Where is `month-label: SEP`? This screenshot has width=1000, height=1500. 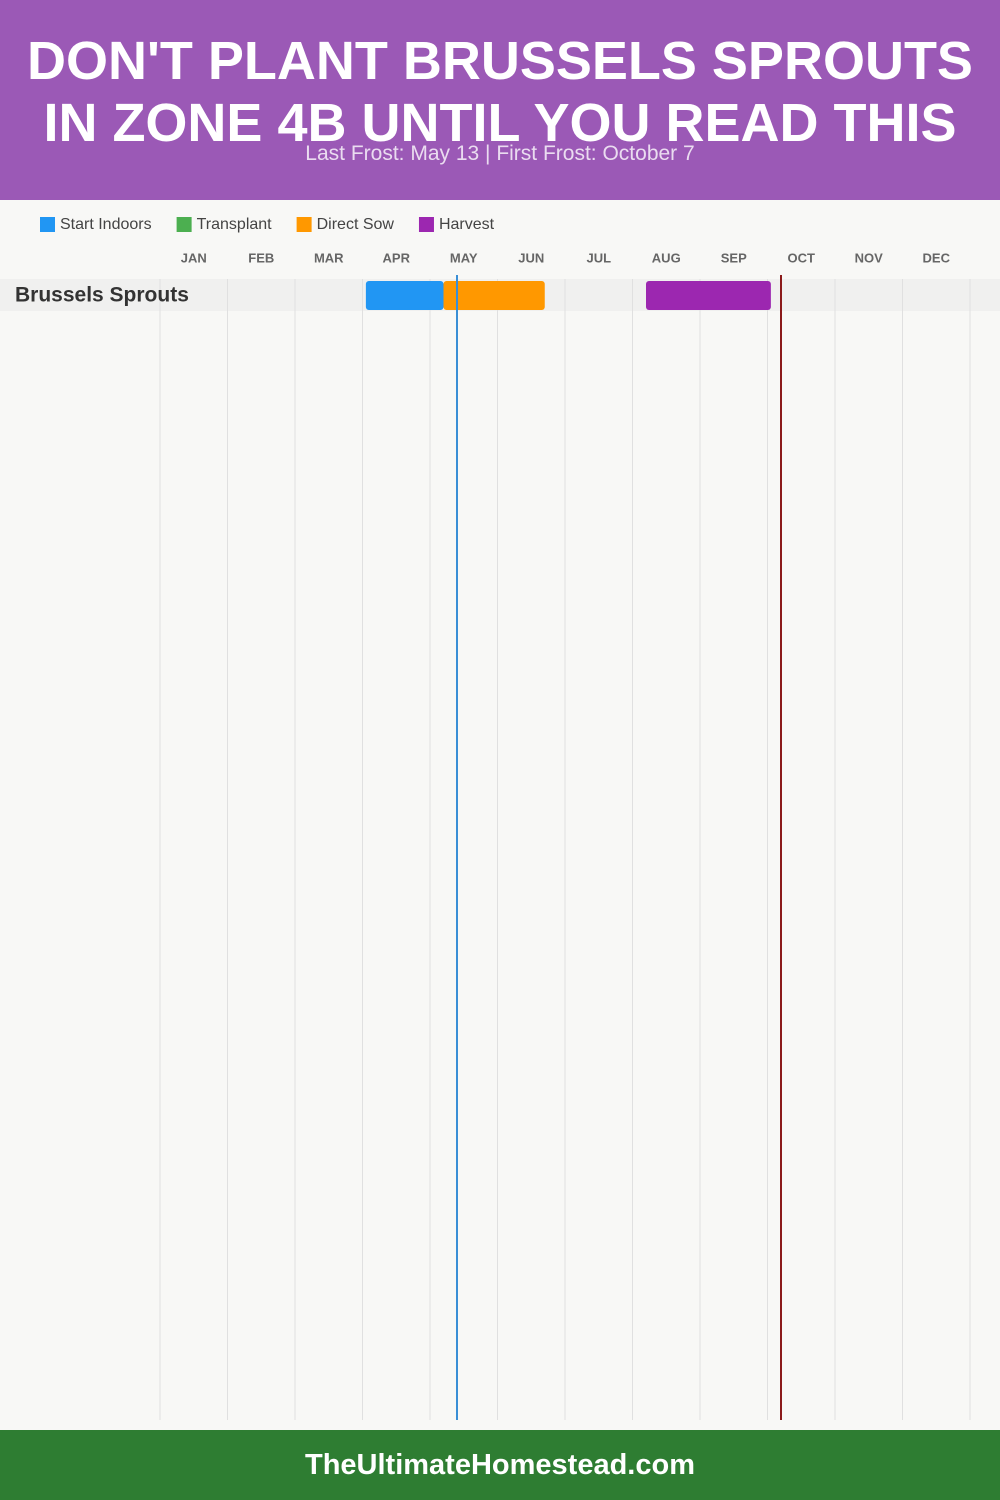
month-label: SEP is located at coordinates (734, 257).